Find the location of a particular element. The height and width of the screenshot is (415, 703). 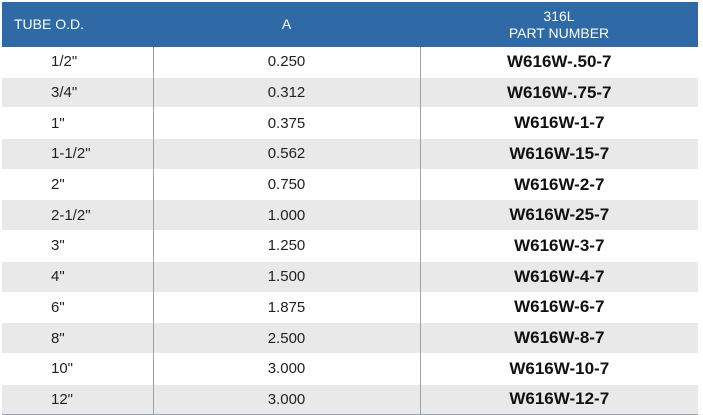

header-part-label: PART NUMBER is located at coordinates (559, 32).